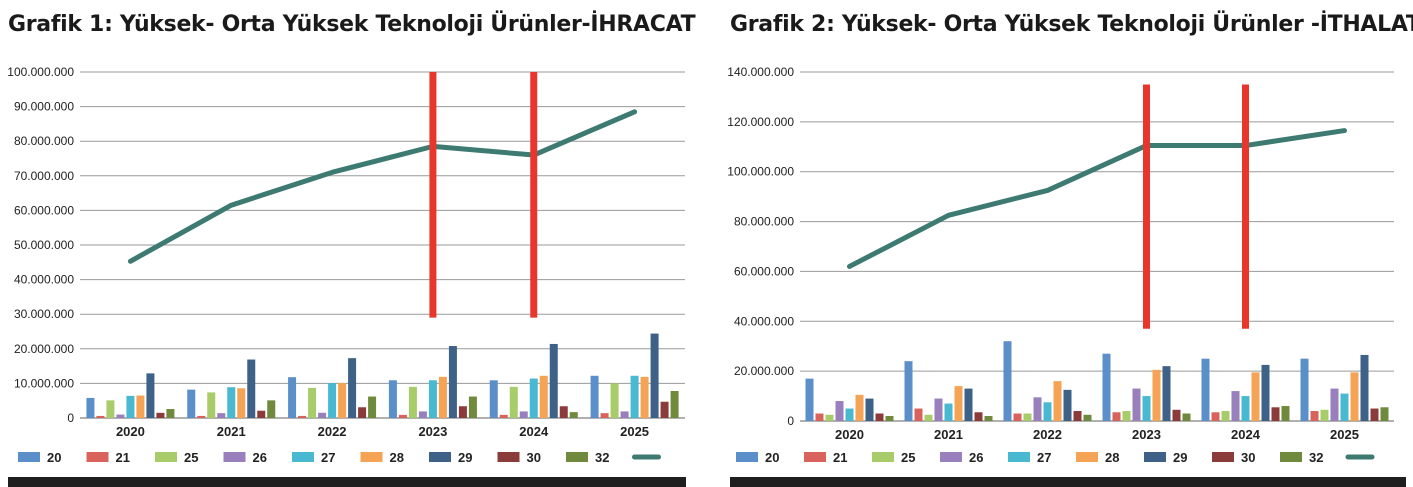 The height and width of the screenshot is (487, 1413). What do you see at coordinates (260, 457) in the screenshot?
I see `legend-label: 26` at bounding box center [260, 457].